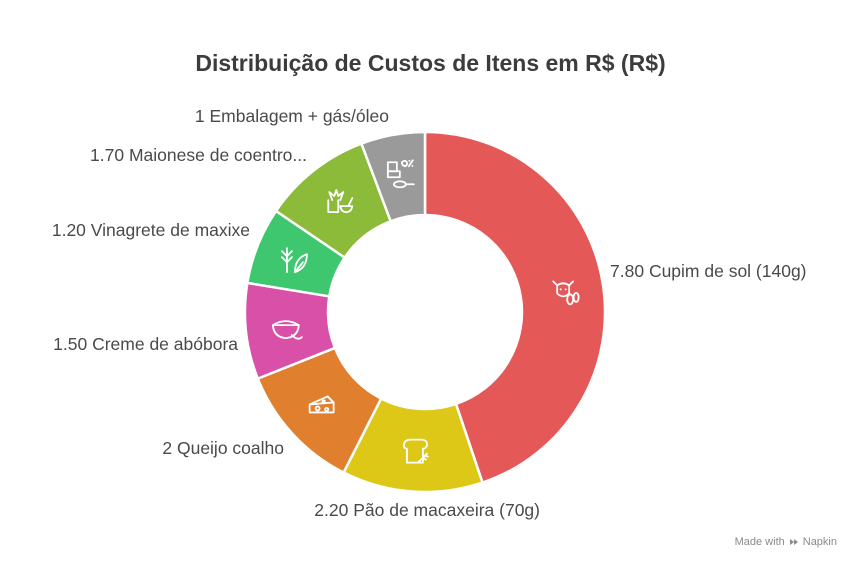 The height and width of the screenshot is (570, 861). I want to click on slice-label-creme-de-abobora: 1.50 Creme de abóbora, so click(145, 344).